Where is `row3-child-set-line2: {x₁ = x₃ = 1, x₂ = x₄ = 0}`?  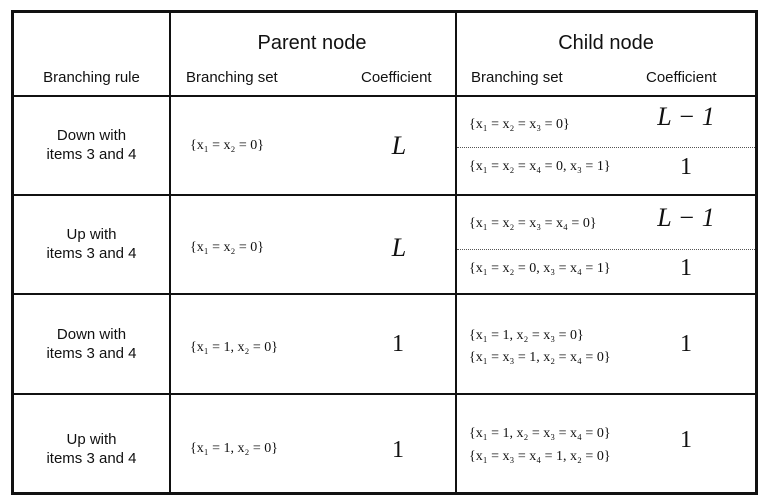
row3-child-set-line2: {x₁ = x₃ = 1, x₂ = x₄ = 0} is located at coordinates (540, 357).